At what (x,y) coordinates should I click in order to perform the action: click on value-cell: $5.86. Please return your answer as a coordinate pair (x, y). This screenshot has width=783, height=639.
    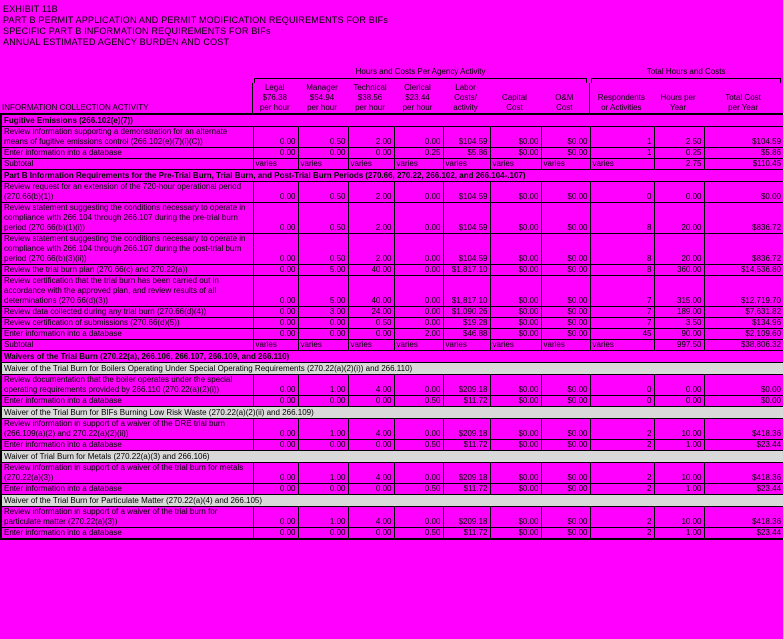
    Looking at the image, I should click on (466, 153).